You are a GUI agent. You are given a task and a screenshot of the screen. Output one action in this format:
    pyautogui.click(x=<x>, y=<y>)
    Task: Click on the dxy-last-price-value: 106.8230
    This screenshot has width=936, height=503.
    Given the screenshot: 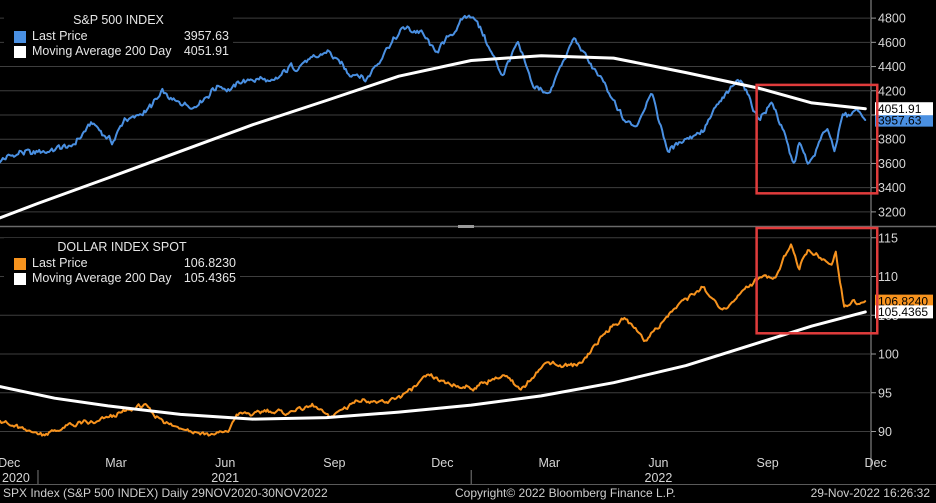 What is the action you would take?
    pyautogui.click(x=209, y=263)
    